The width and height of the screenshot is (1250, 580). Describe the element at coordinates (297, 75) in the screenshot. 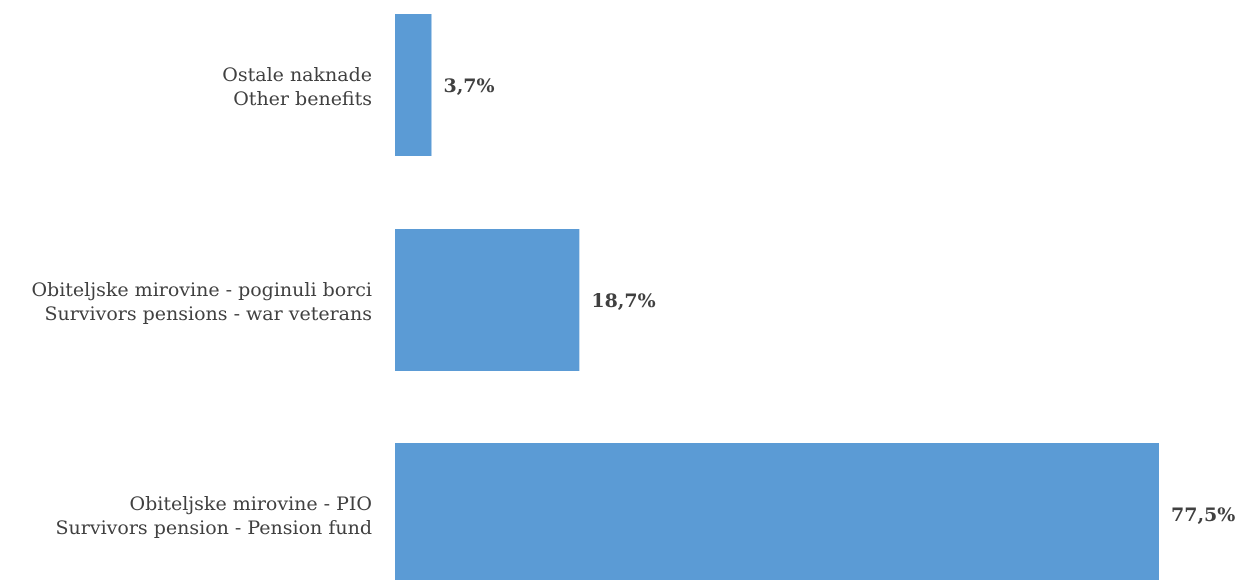

I see `category-label-line1: Ostale naknade` at that location.